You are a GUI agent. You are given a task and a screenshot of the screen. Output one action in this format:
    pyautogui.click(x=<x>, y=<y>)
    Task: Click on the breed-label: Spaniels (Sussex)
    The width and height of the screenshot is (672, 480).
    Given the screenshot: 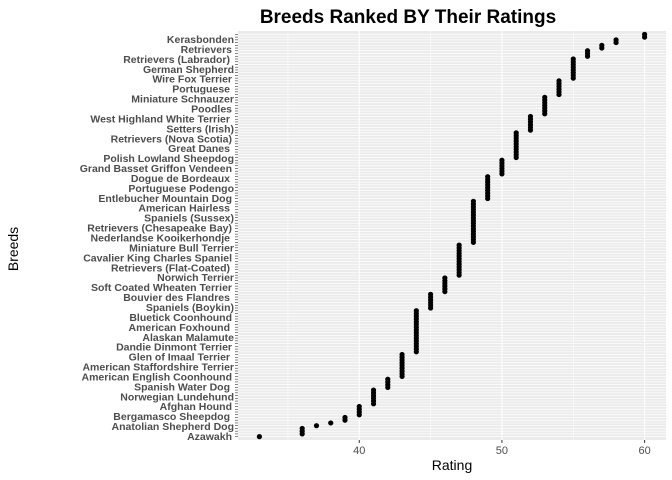 What is the action you would take?
    pyautogui.click(x=189, y=219)
    